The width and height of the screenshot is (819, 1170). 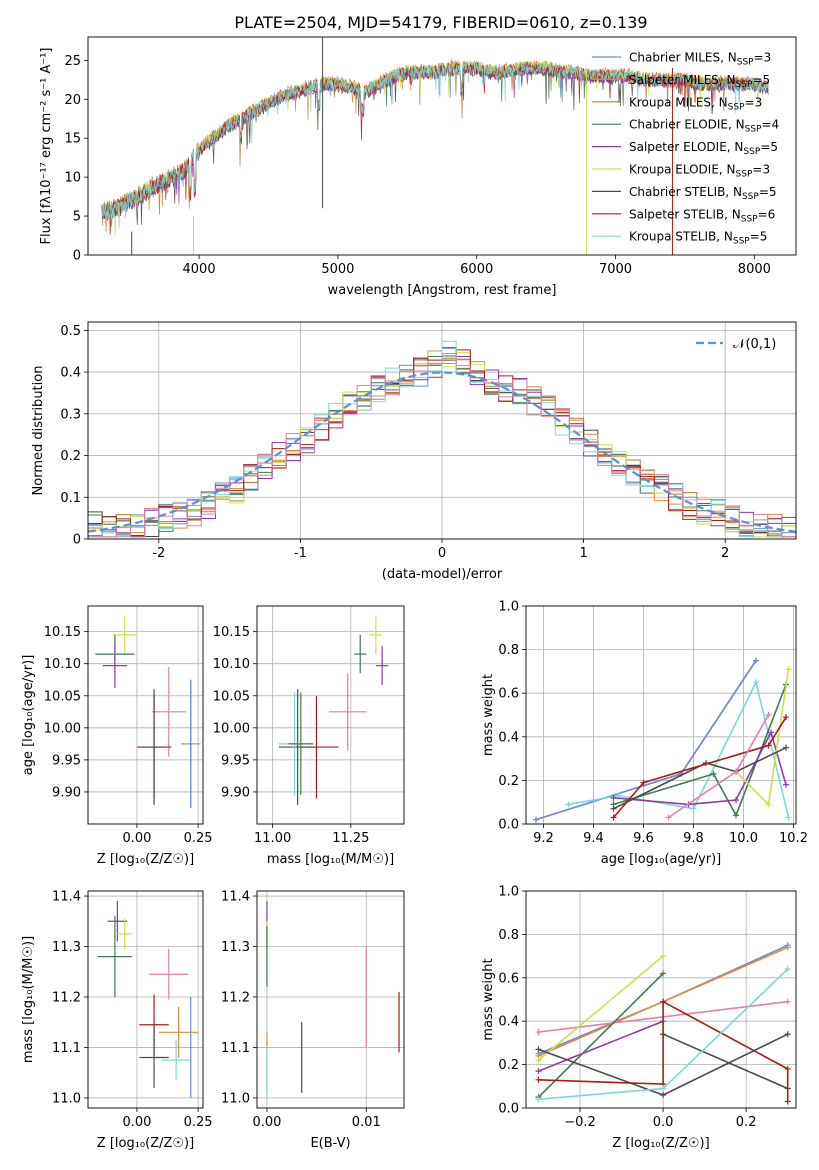 I want to click on legend-label: Salpeter ELODIE, NSSP=5, so click(x=703, y=148).